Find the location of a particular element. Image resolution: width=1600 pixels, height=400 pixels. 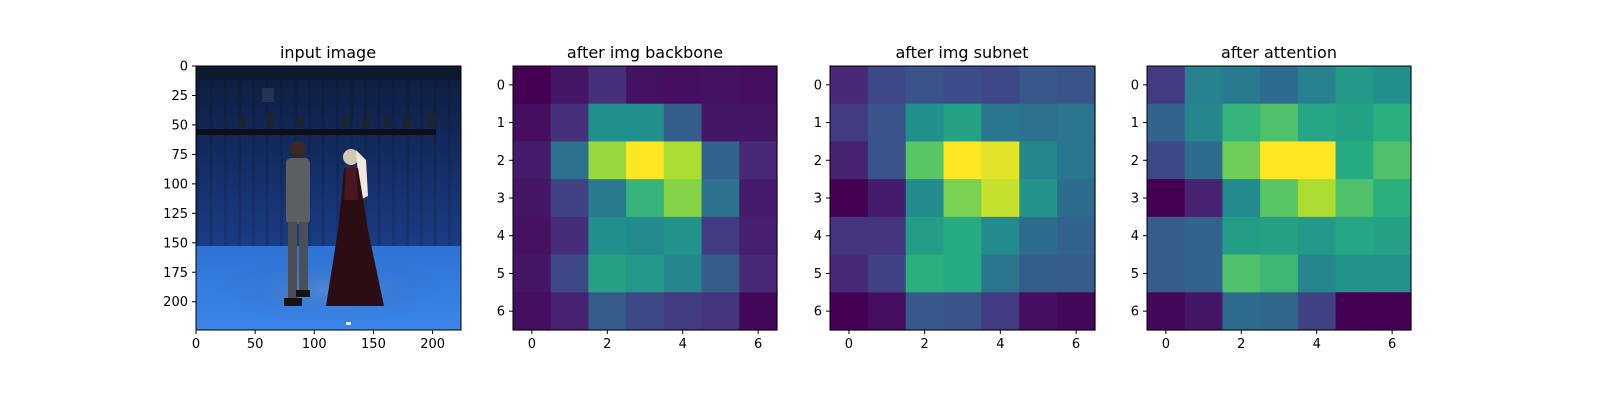

y-tick-label: 150 is located at coordinates (175, 243).